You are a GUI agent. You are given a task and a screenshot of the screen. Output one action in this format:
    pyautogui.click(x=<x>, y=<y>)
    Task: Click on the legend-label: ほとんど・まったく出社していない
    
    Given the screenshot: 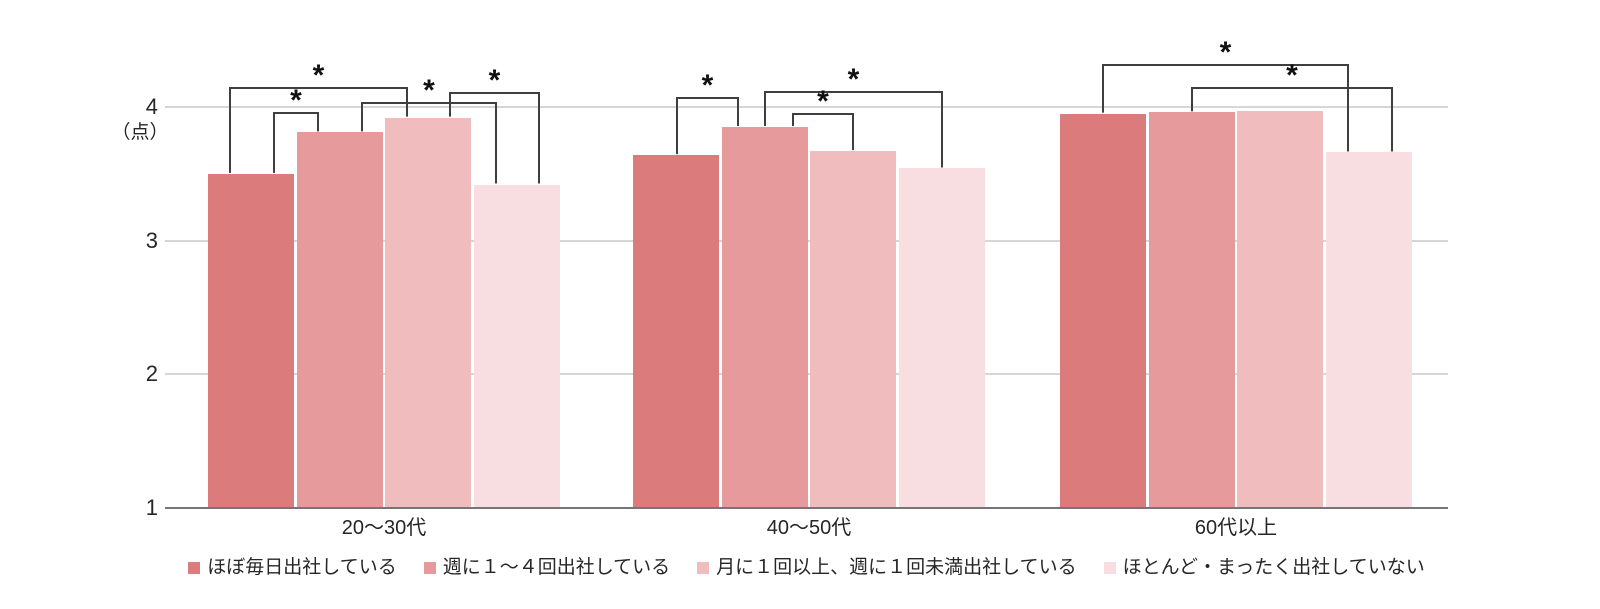 What is the action you would take?
    pyautogui.click(x=1273, y=567)
    